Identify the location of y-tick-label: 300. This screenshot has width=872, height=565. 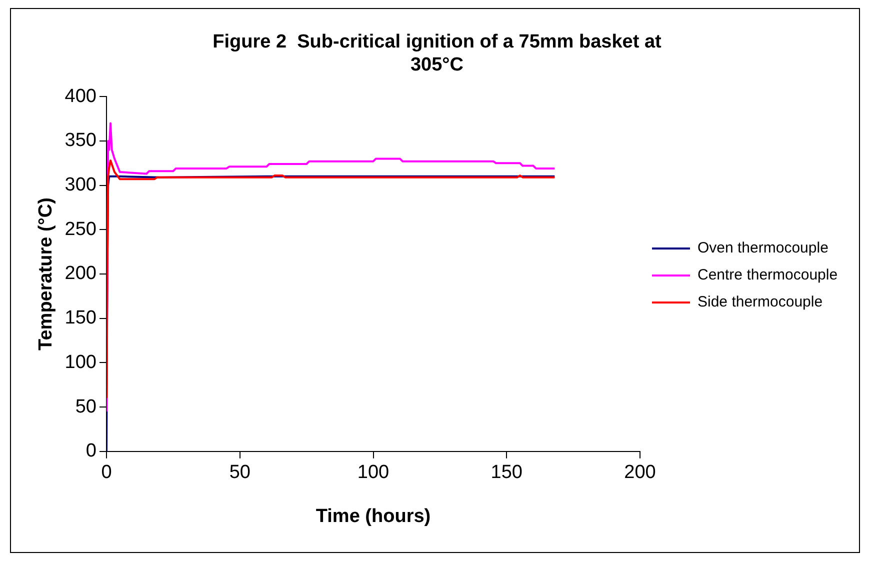
(80, 185).